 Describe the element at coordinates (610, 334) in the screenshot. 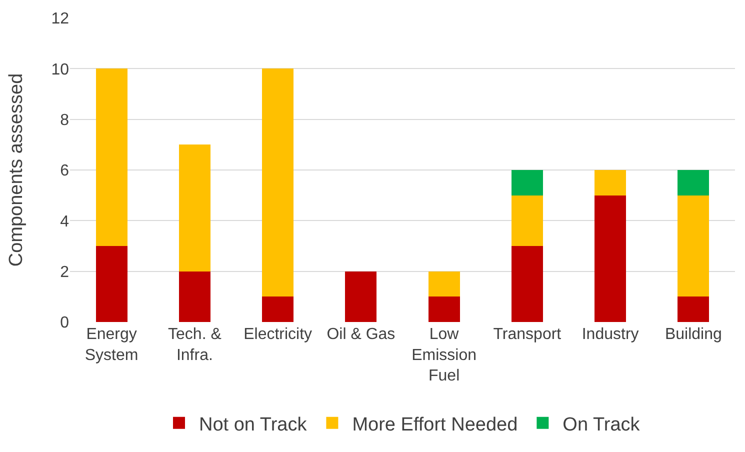

I see `x-tick-label: Industry` at that location.